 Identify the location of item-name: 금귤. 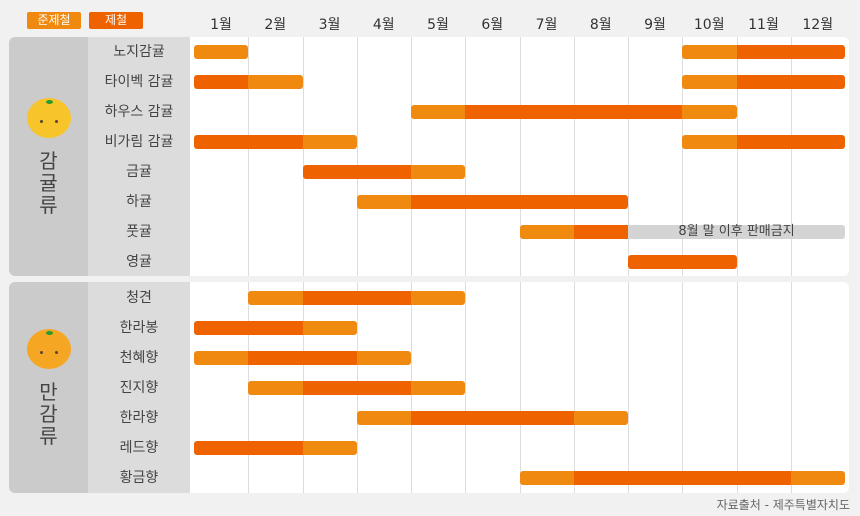
(139, 172).